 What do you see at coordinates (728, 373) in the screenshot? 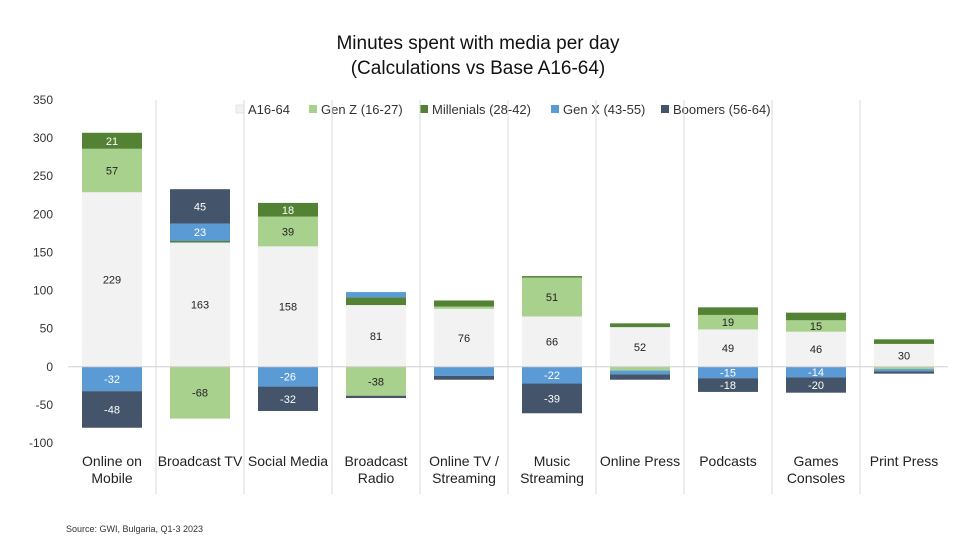
I see `data-label: -15` at bounding box center [728, 373].